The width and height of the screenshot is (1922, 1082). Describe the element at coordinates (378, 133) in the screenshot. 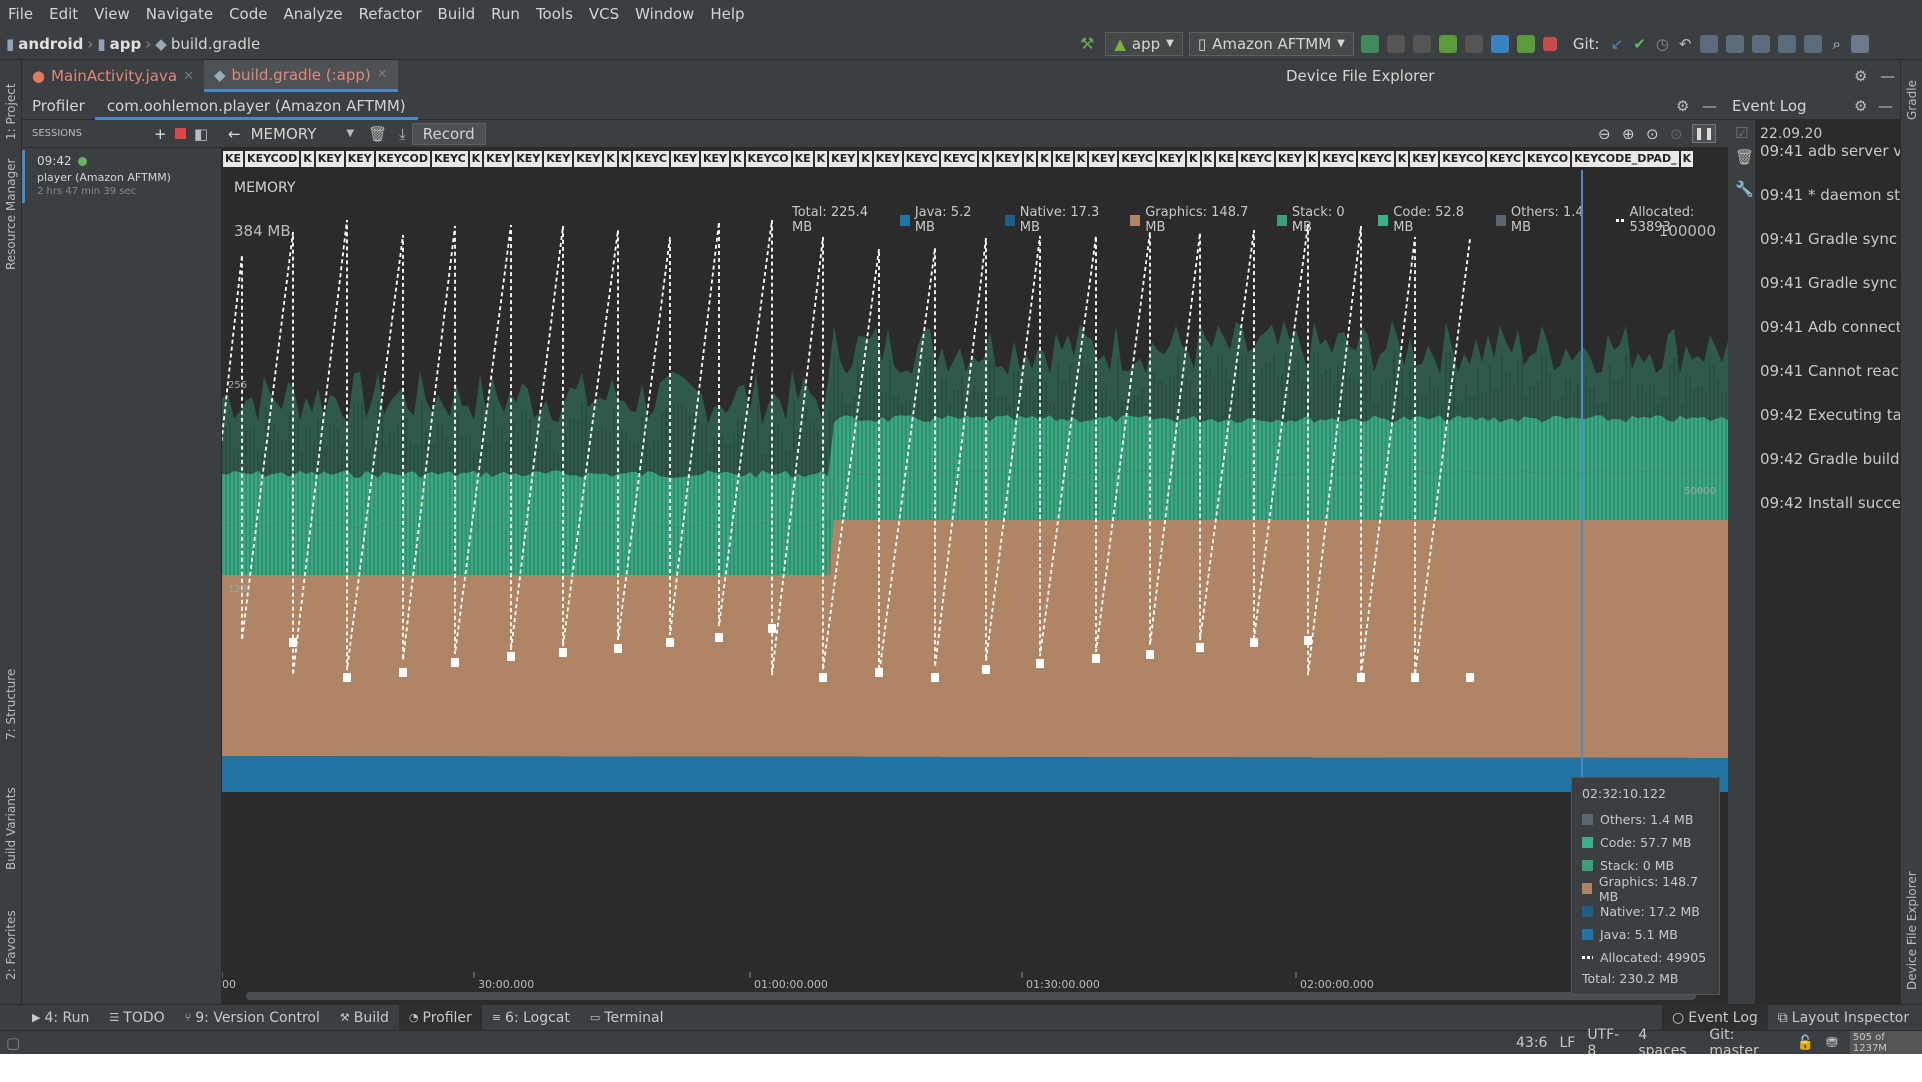

I see `force-gc-icon: 🗑` at that location.